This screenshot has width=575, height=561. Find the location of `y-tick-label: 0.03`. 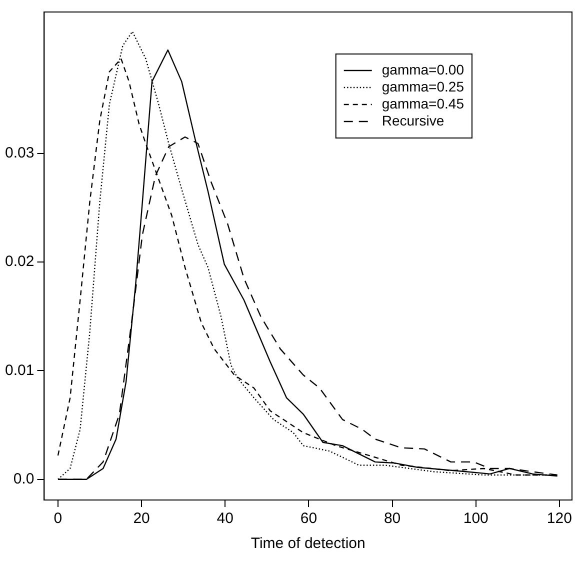

y-tick-label: 0.03 is located at coordinates (19, 153).